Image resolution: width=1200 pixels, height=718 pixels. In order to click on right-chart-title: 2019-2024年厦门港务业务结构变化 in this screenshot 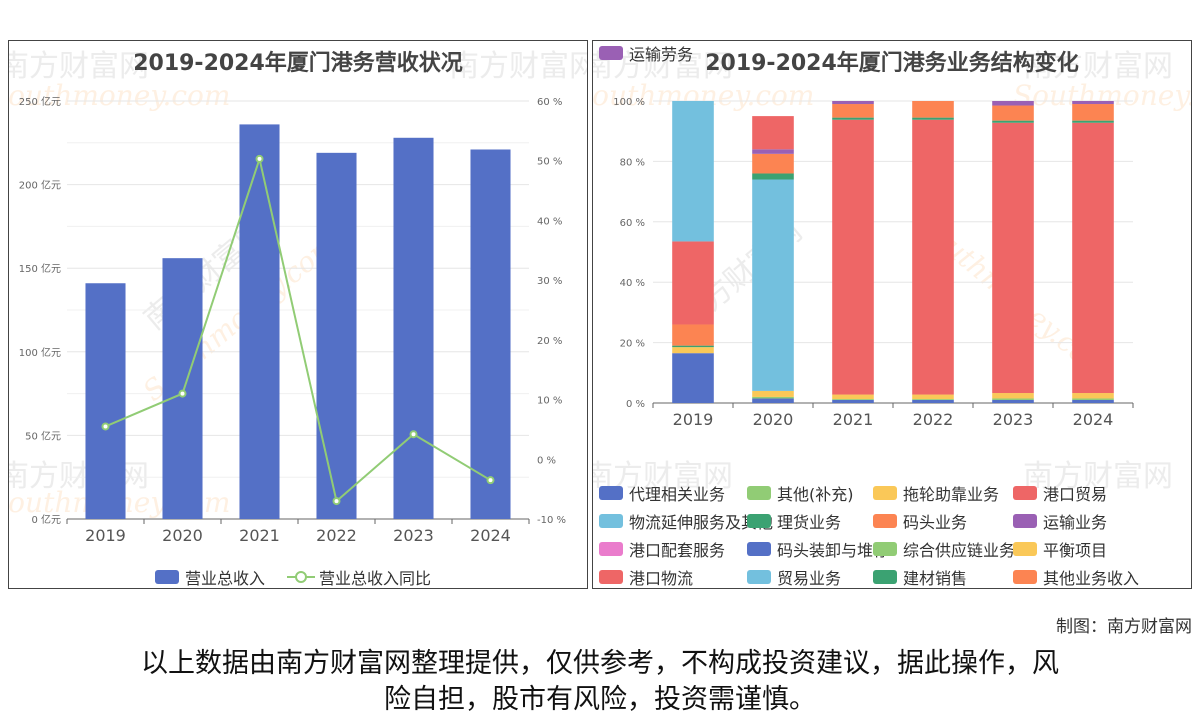, I will do `click(892, 63)`.